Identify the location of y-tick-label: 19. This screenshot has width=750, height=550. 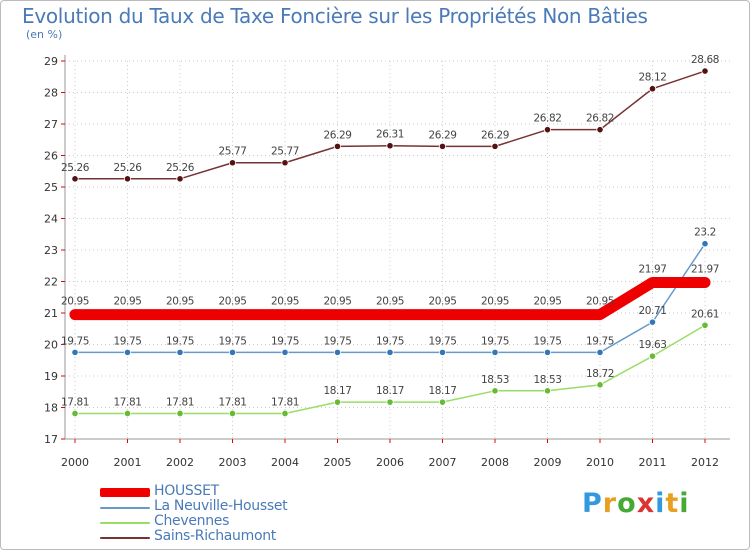
(51, 376).